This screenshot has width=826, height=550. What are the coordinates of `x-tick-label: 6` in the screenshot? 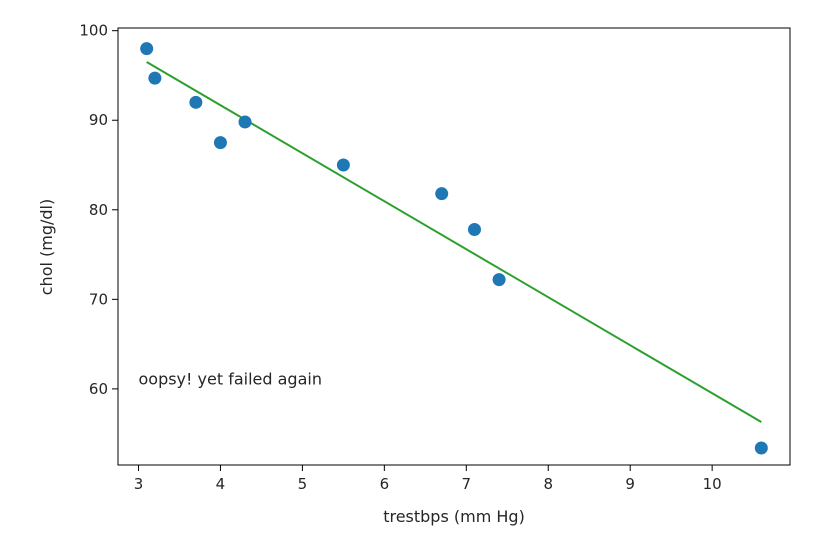 It's located at (385, 484).